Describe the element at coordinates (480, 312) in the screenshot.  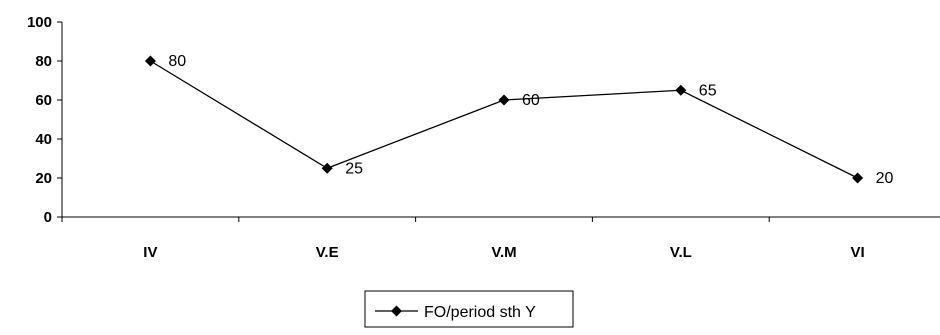
I see `legend-label: FO/period sth Y` at that location.